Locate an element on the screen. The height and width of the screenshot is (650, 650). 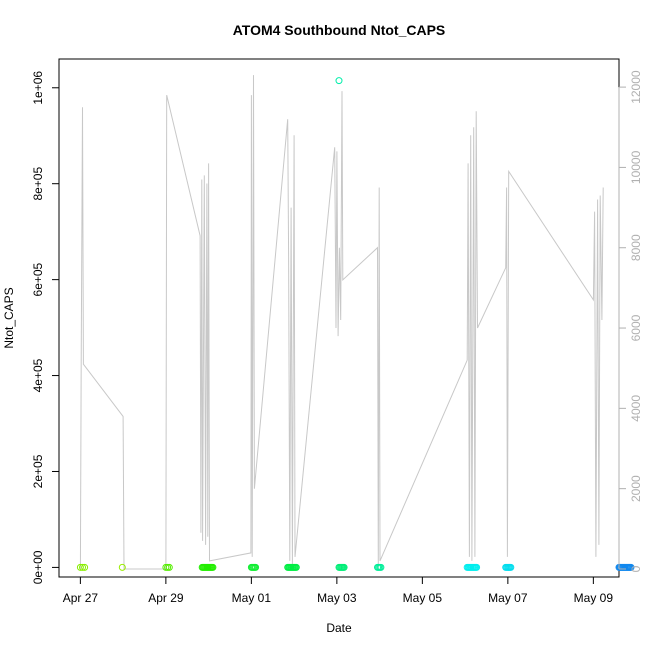
chart-title: ATOM4 Southbound Ntot_CAPS is located at coordinates (339, 30).